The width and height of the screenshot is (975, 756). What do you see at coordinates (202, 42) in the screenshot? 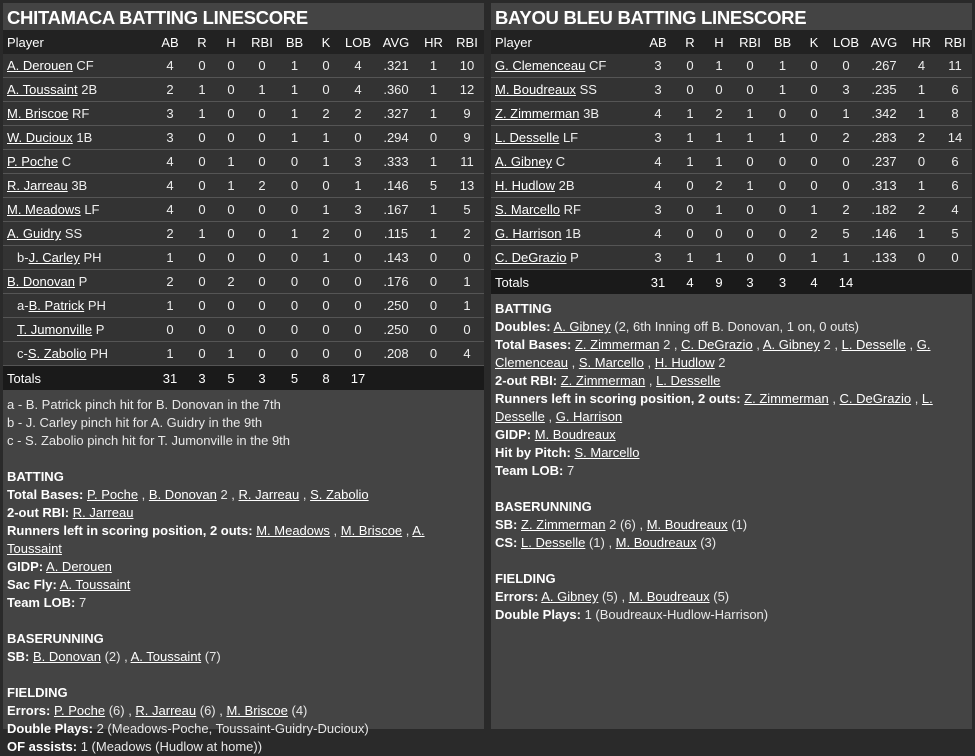
I see `column-header-r: R` at bounding box center [202, 42].